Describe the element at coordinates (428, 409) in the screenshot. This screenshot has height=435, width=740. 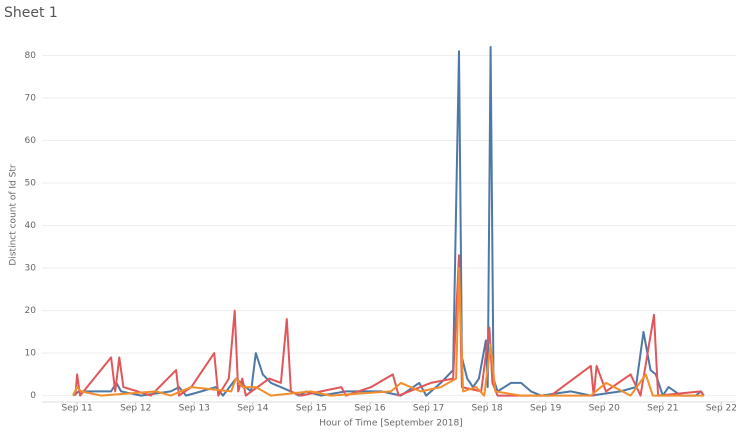
I see `x-tick-label: Sep 17` at that location.